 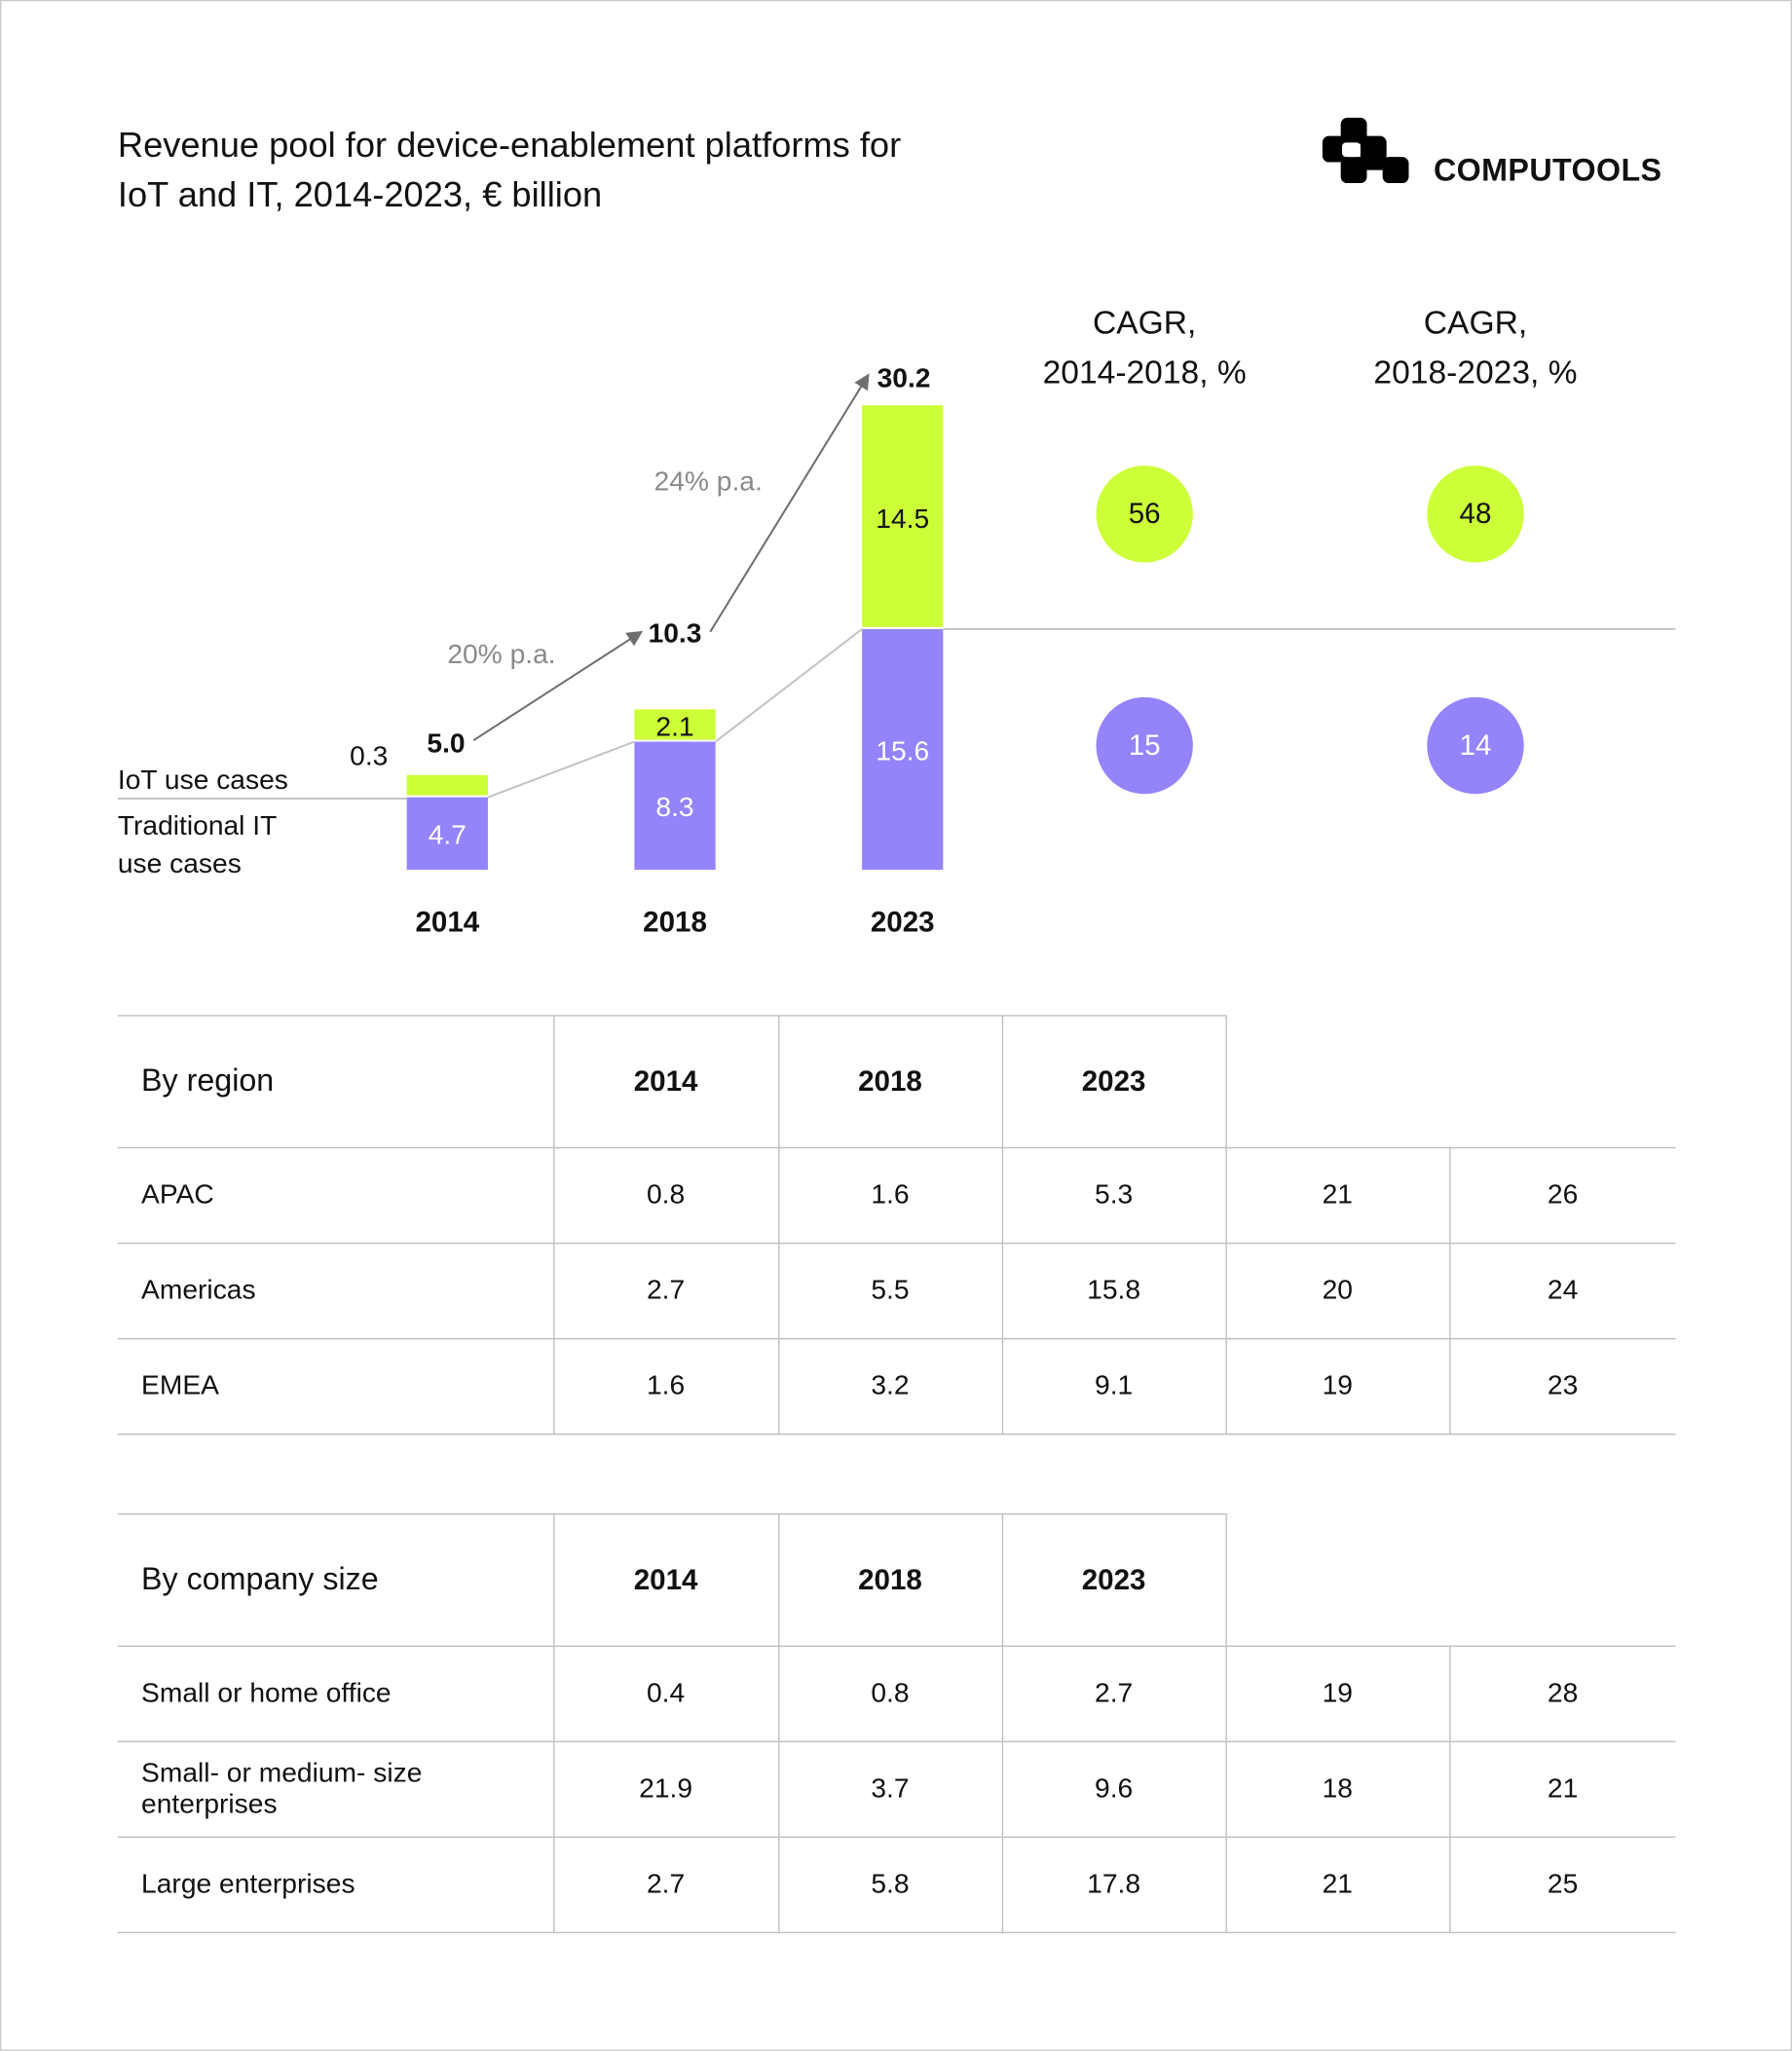 What do you see at coordinates (708, 481) in the screenshot?
I see `growth-annotation: 24% p.a.` at bounding box center [708, 481].